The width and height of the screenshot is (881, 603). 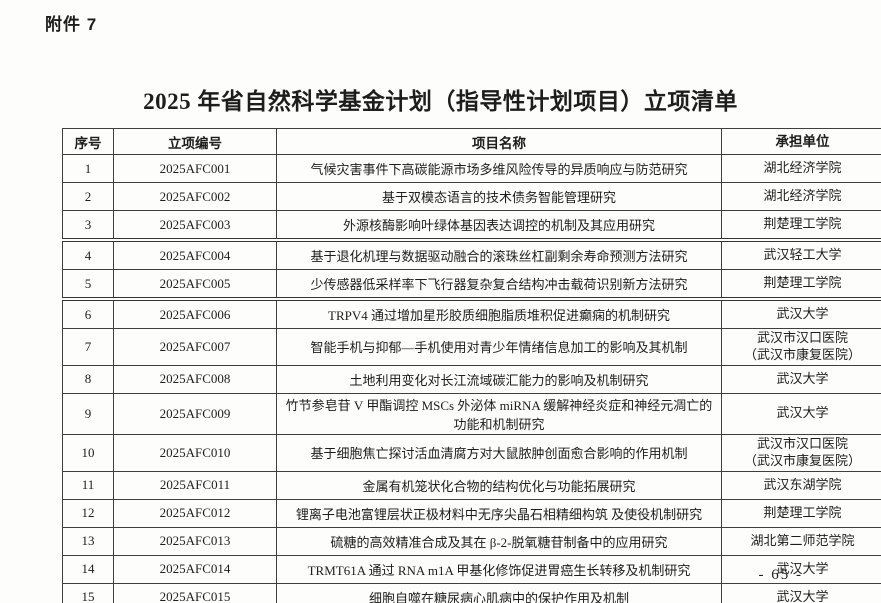 What do you see at coordinates (88, 196) in the screenshot?
I see `cell-serial-number: 2` at bounding box center [88, 196].